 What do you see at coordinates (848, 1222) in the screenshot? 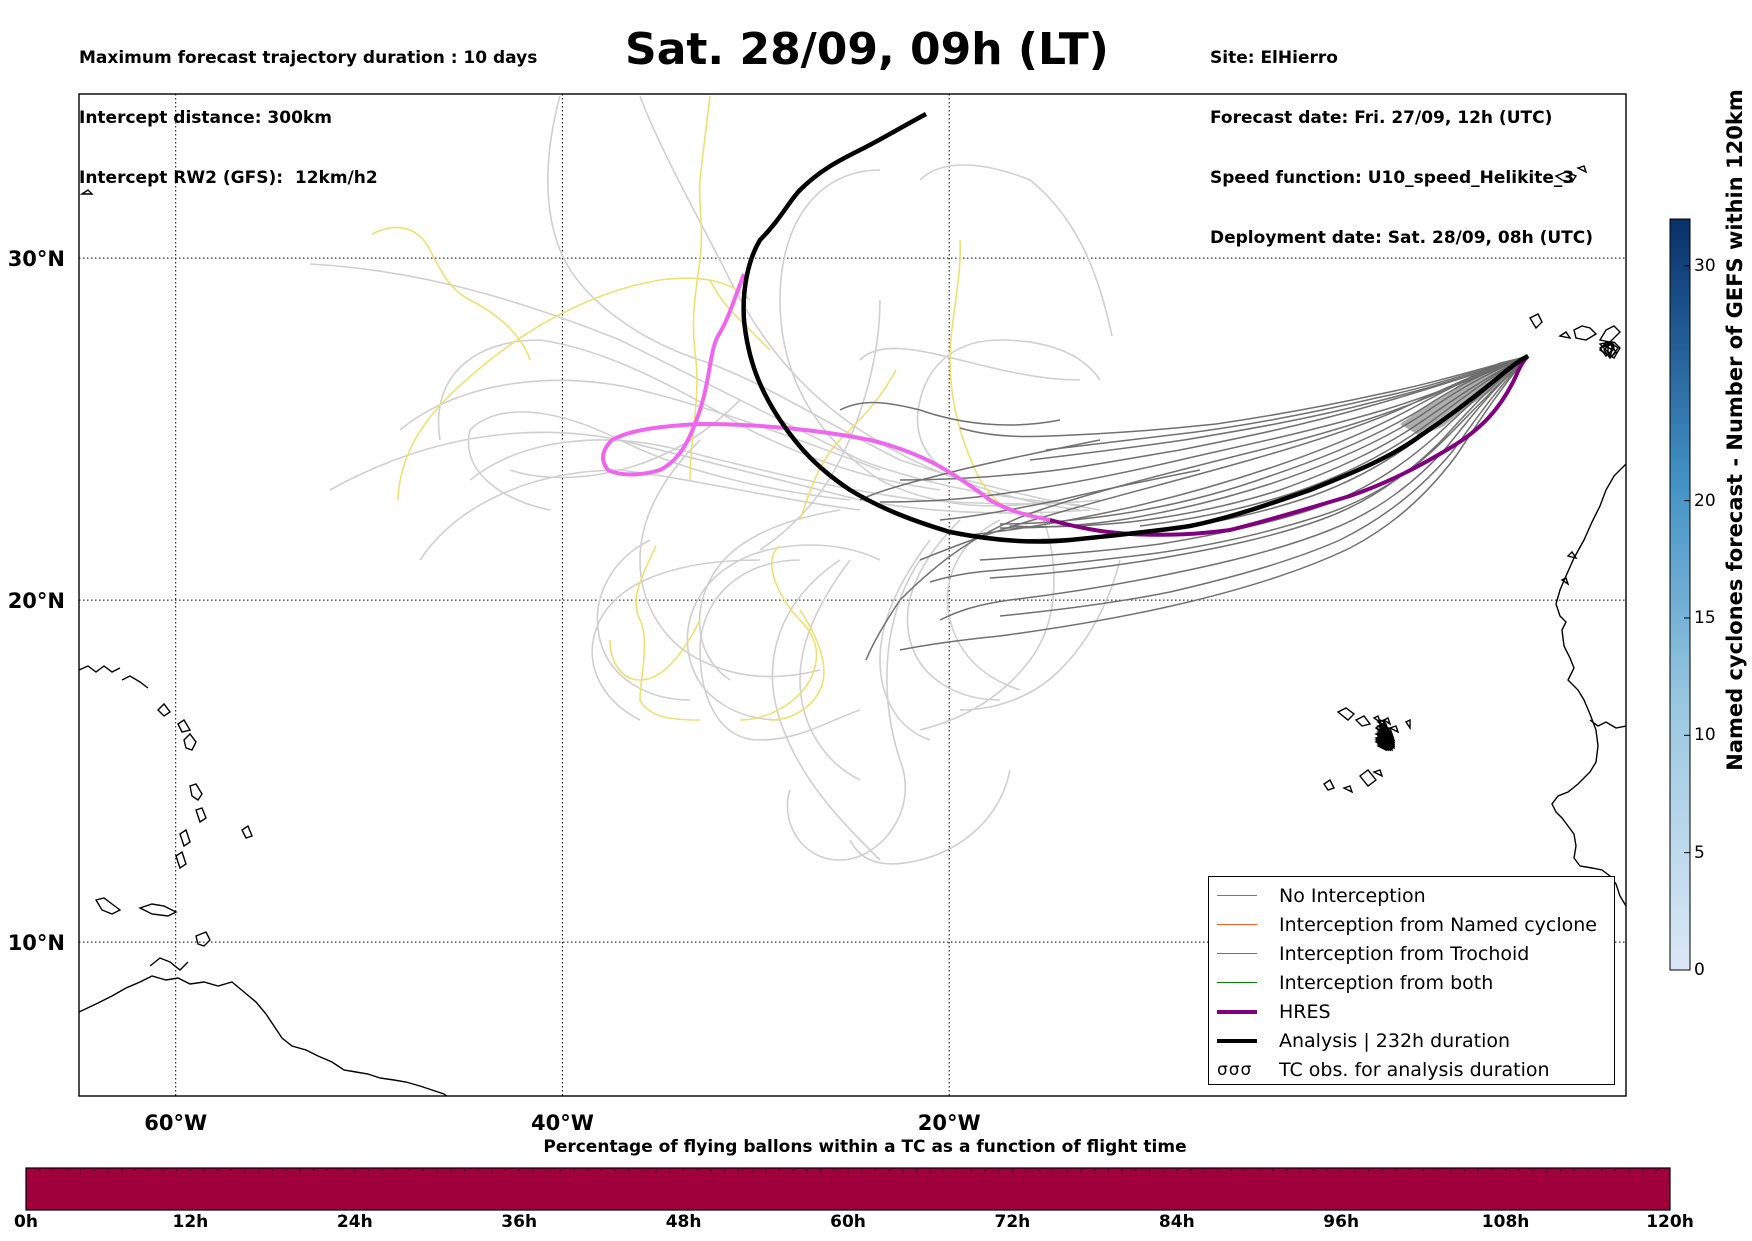
I see `flight-time-tick-label: 60h` at bounding box center [848, 1222].